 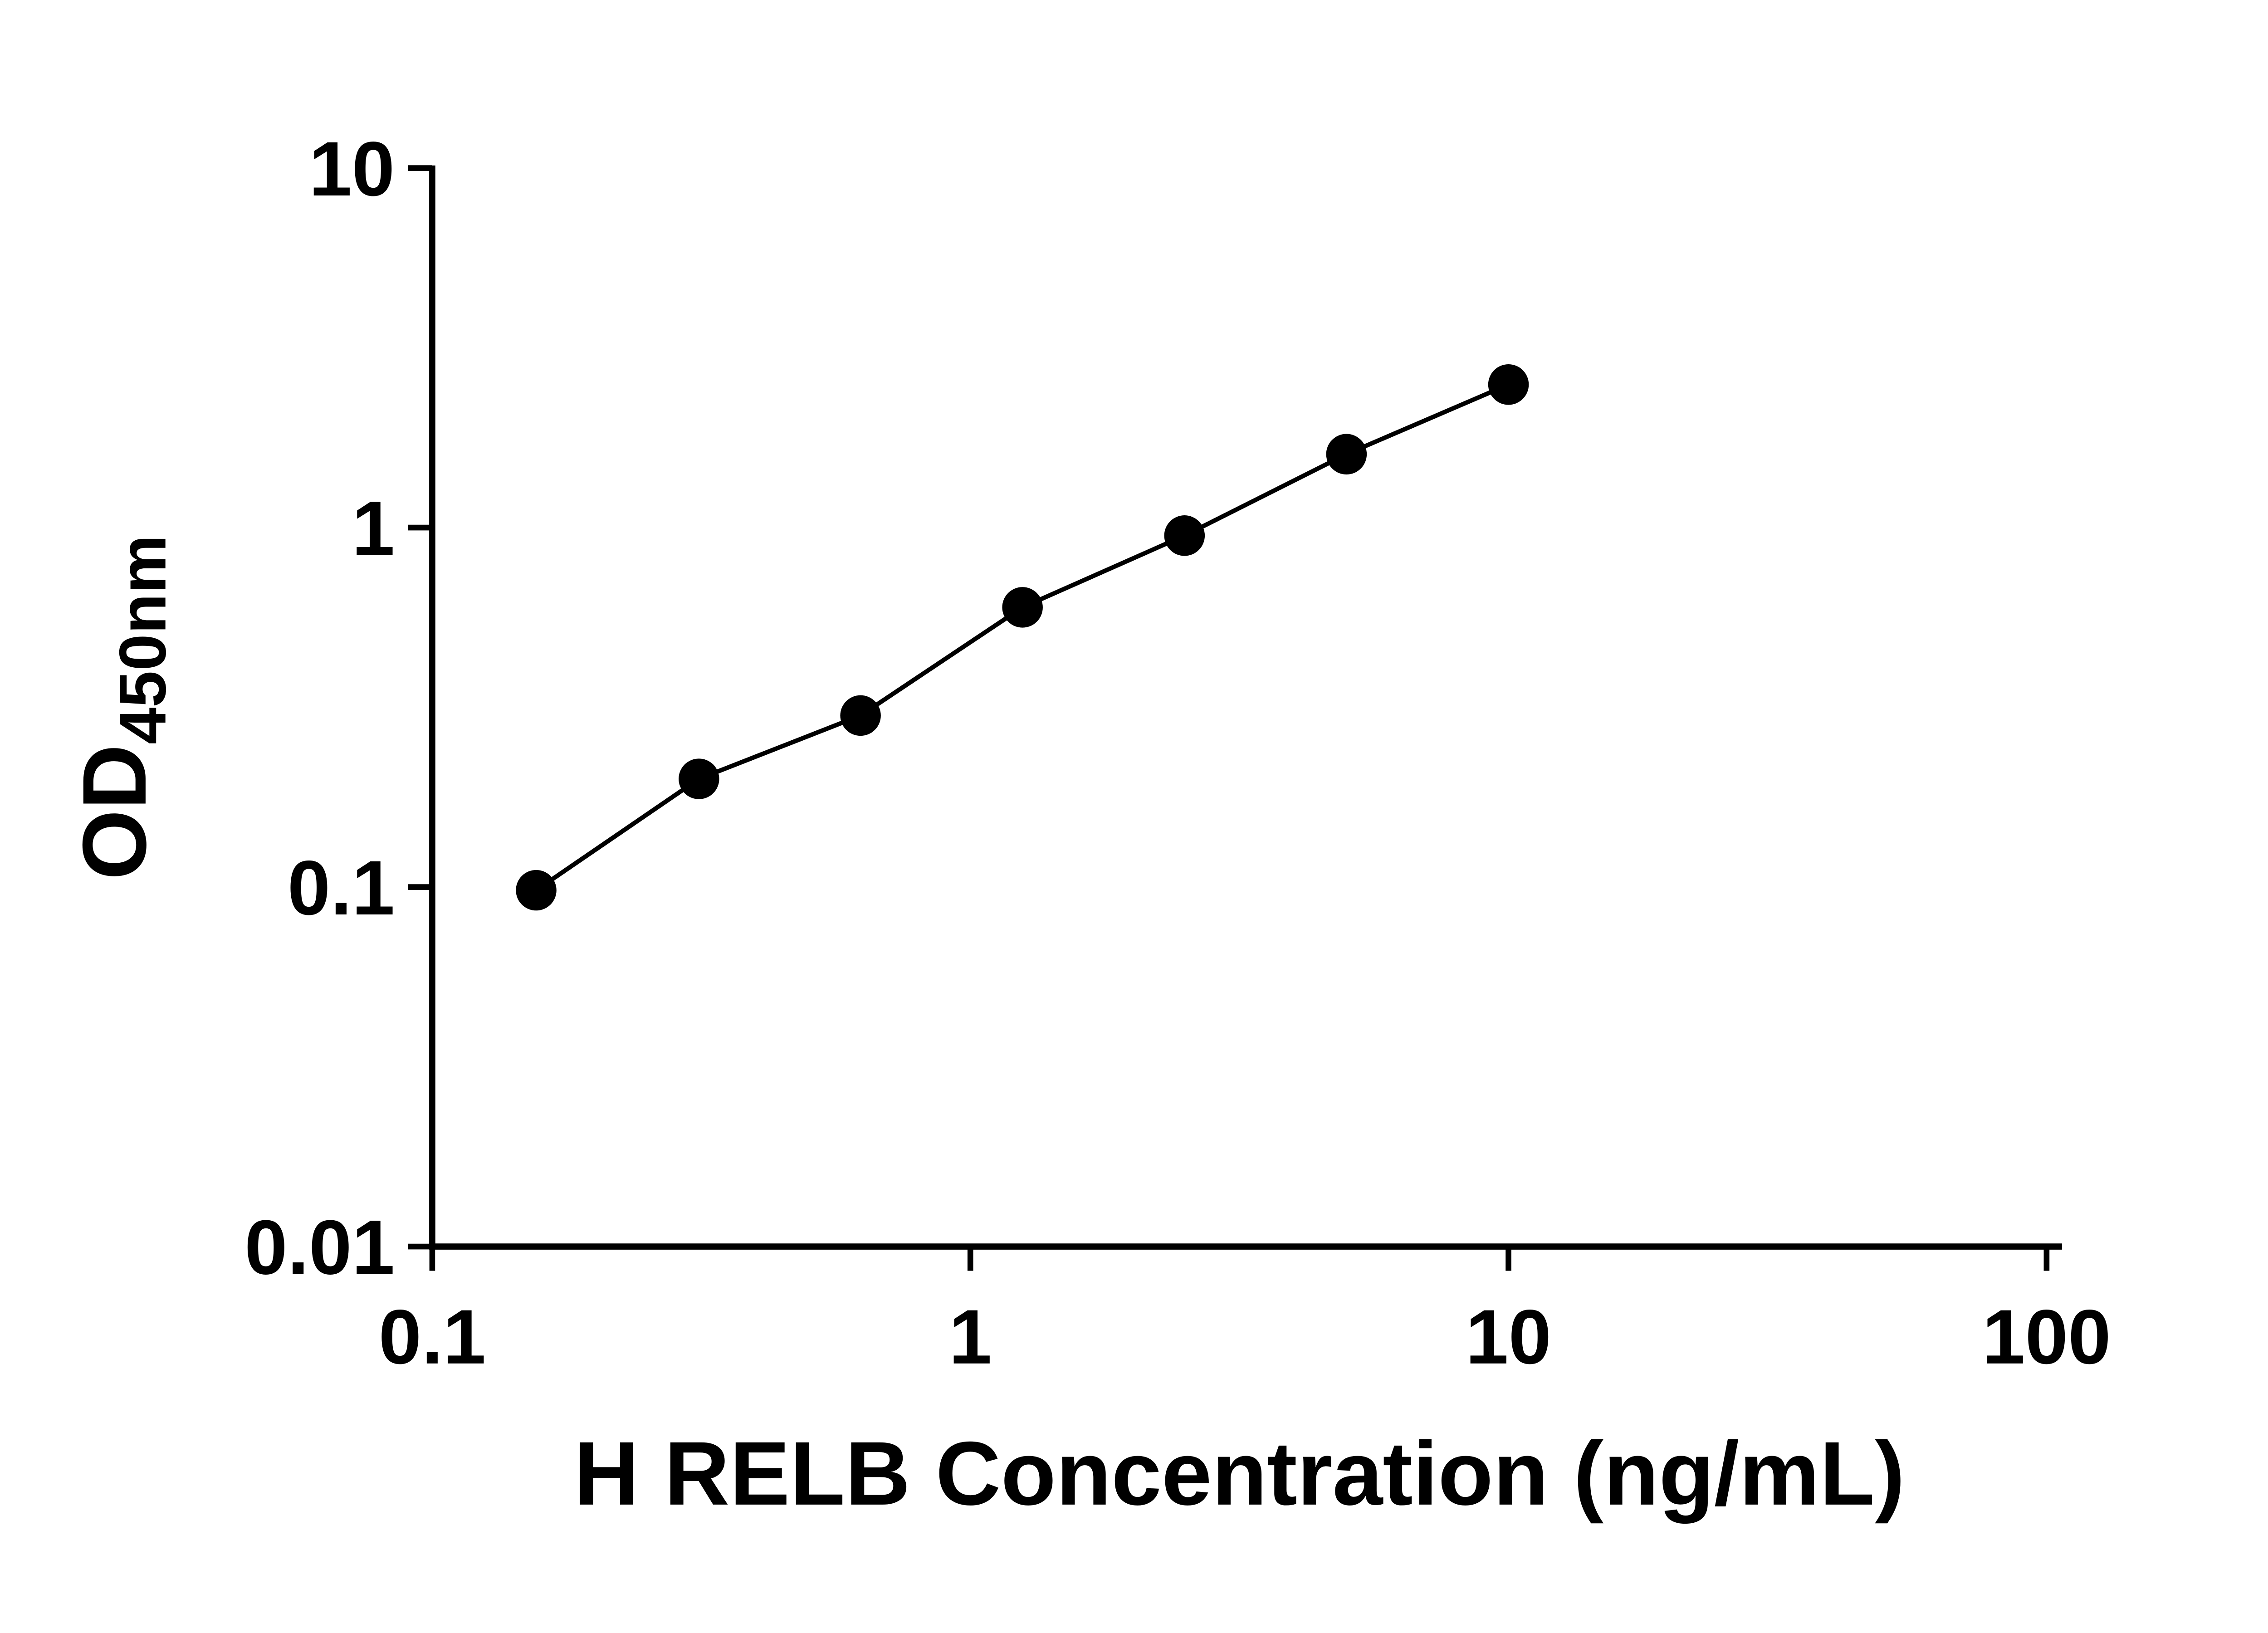 What do you see at coordinates (115, 812) in the screenshot?
I see `y-axis-title-main: OD` at bounding box center [115, 812].